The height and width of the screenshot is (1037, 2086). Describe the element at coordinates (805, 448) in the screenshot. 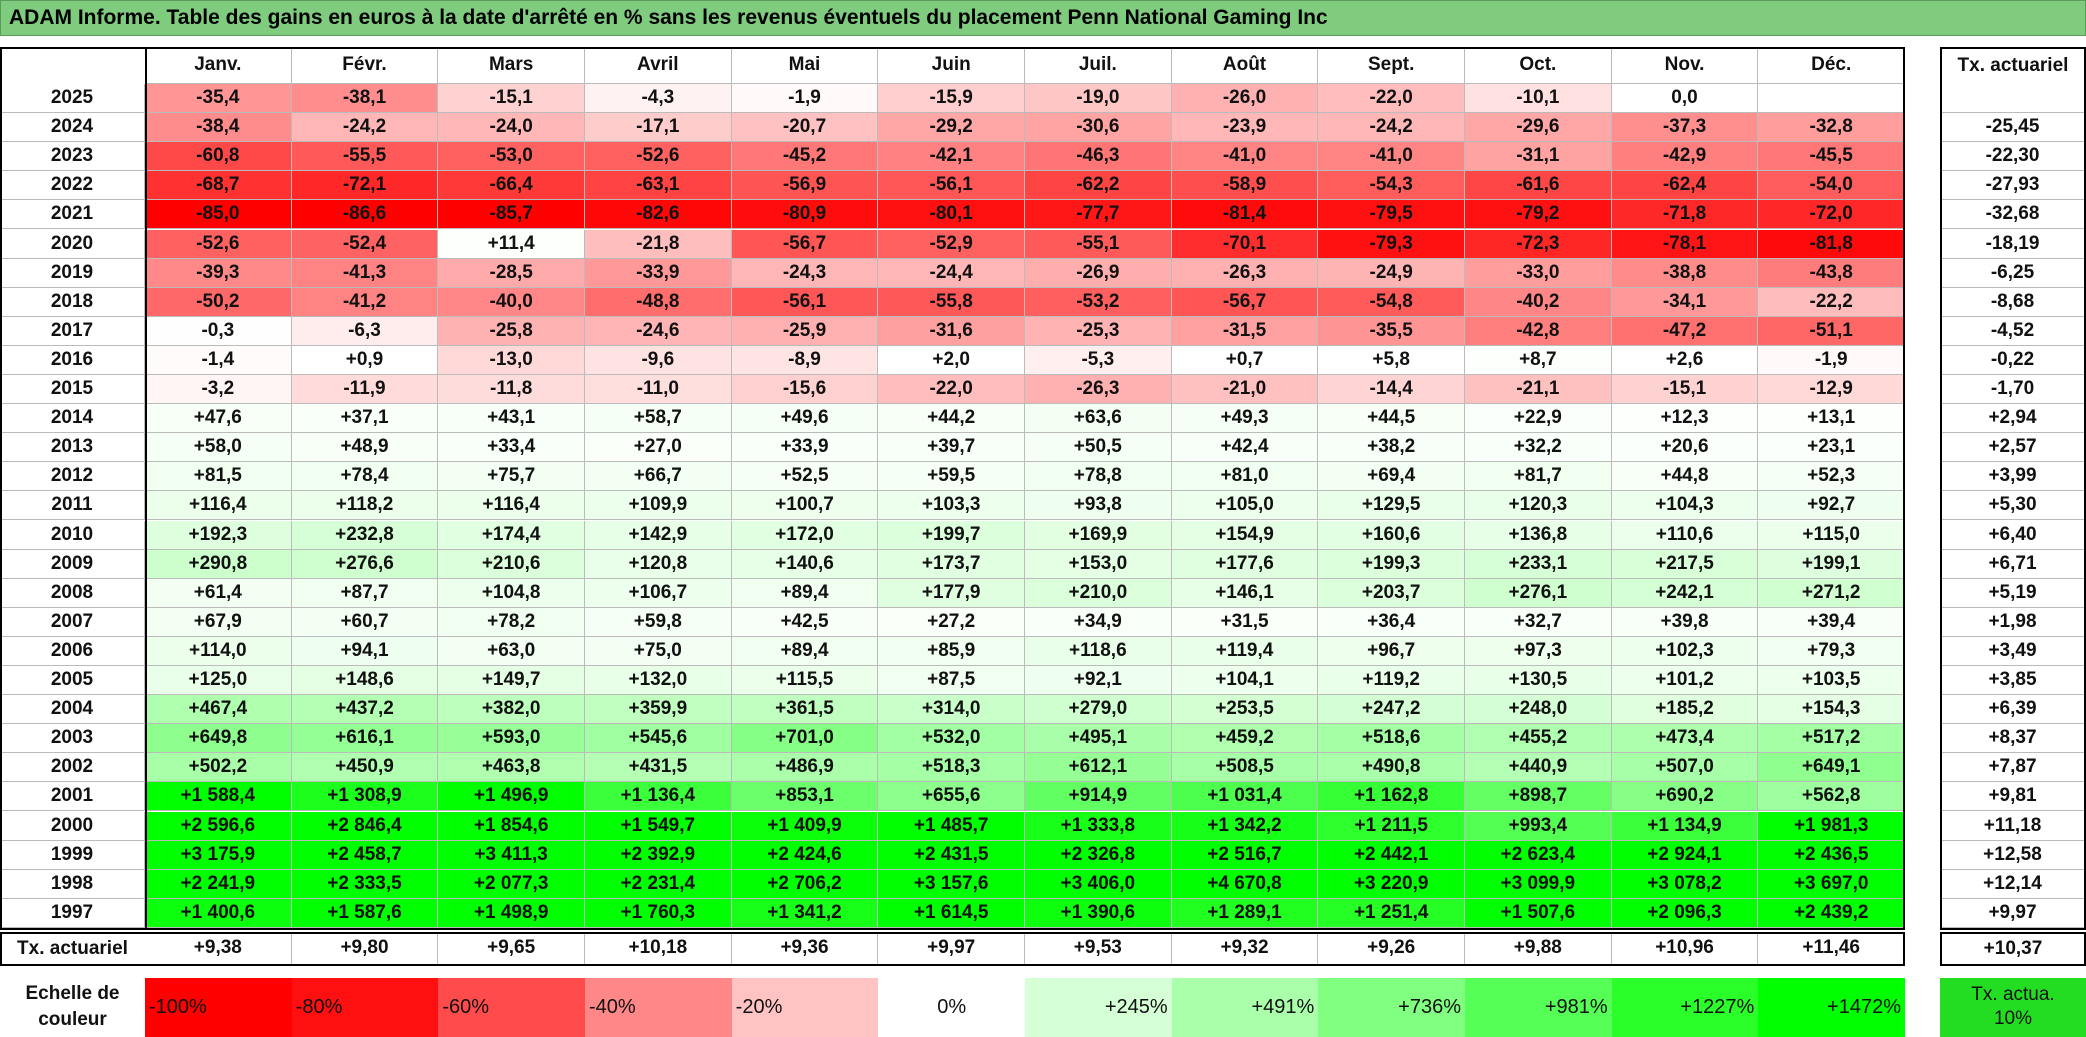

I see `value-cell: +33,9` at that location.